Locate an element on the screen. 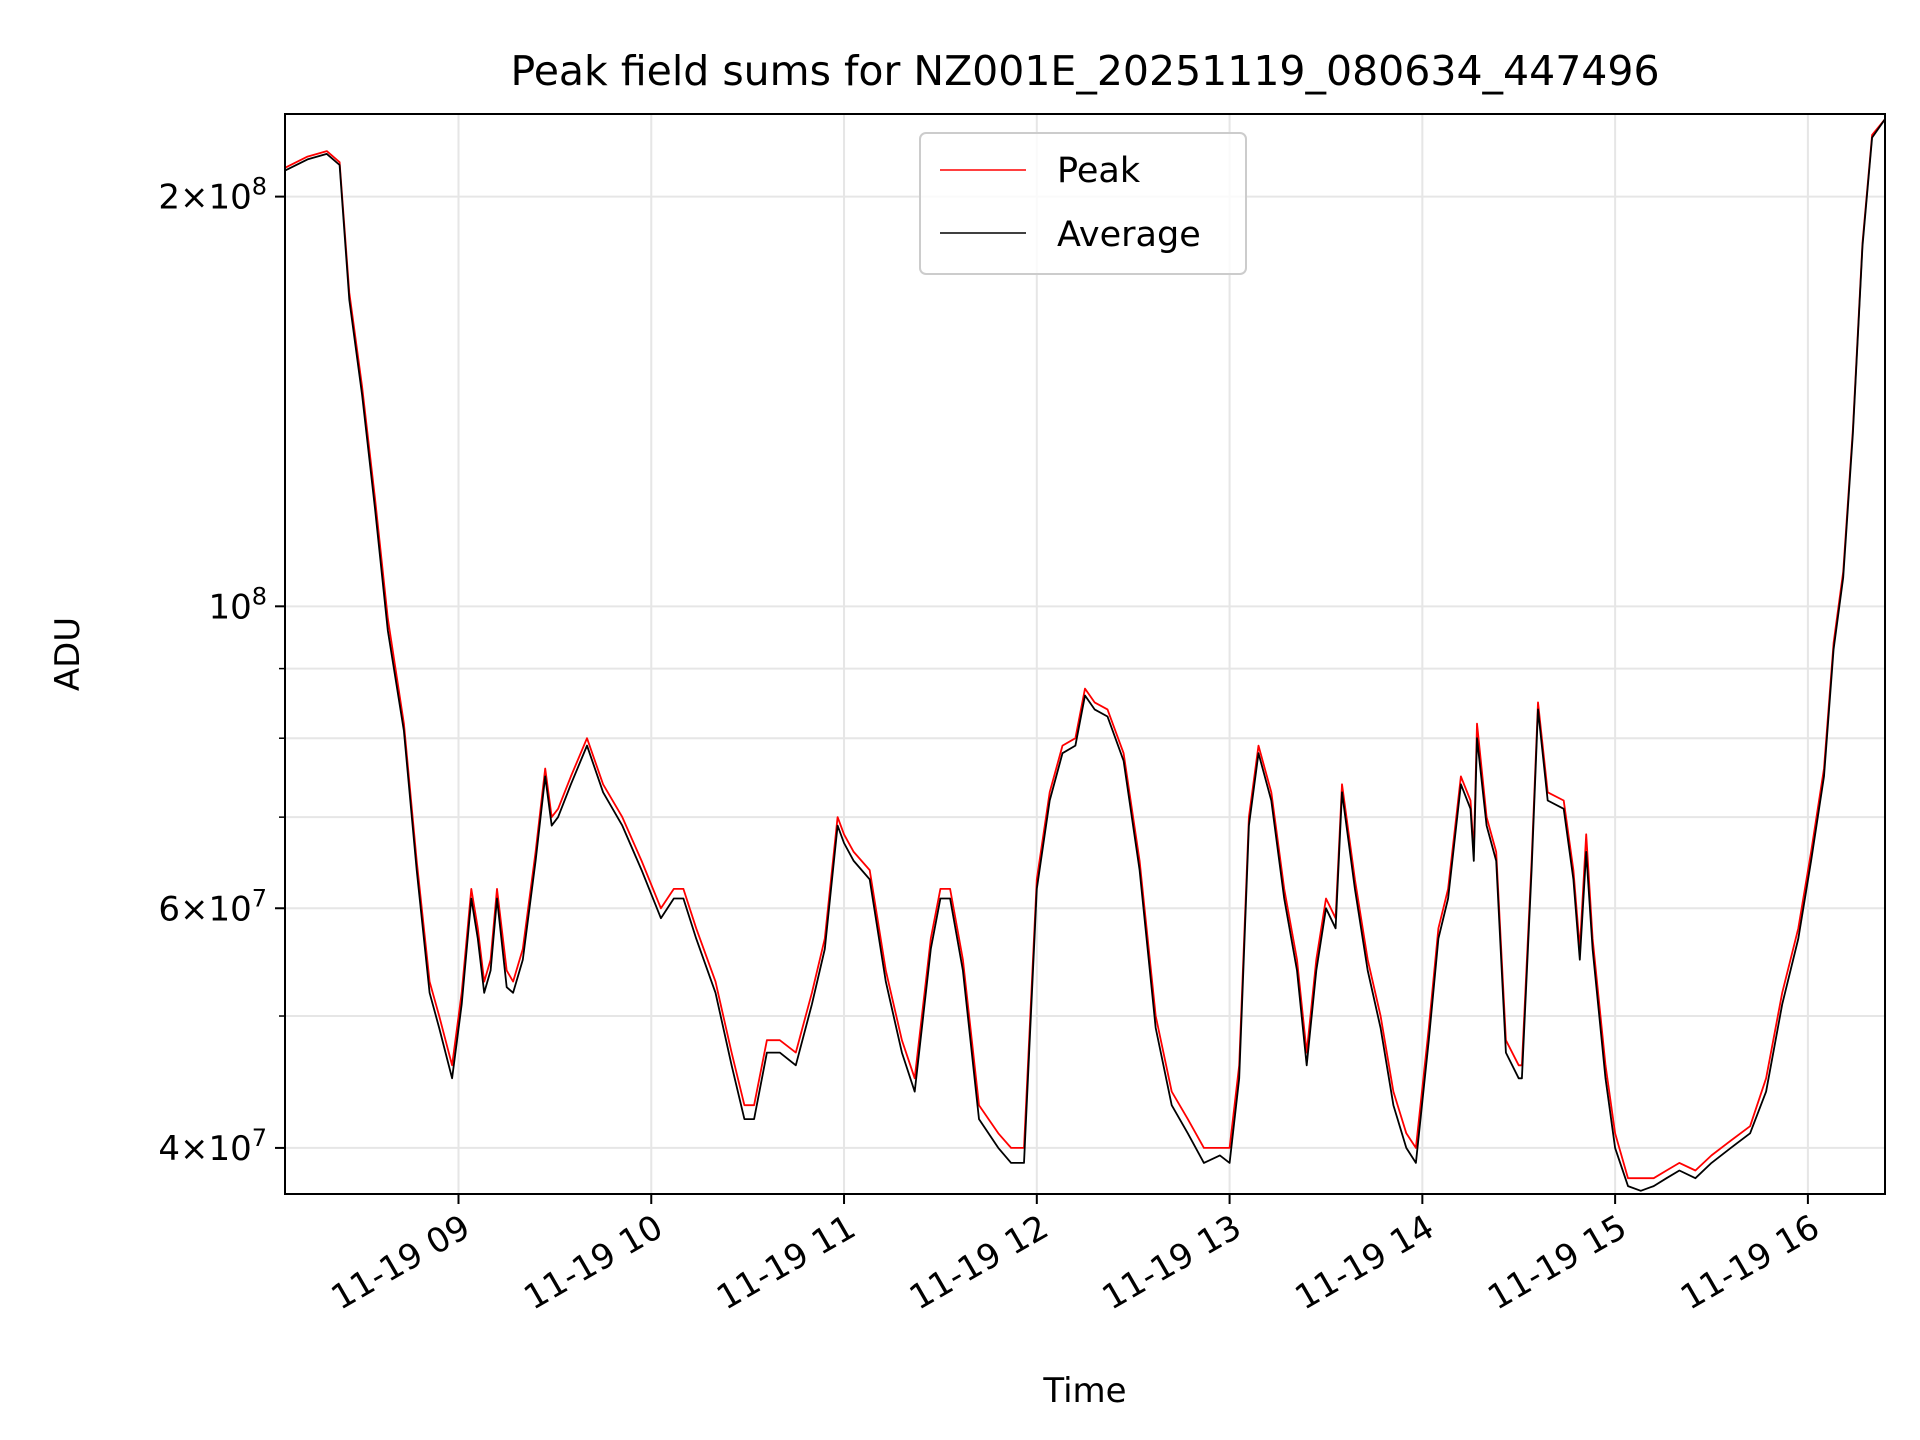 The width and height of the screenshot is (1920, 1440). y-tick-label: 6×107 is located at coordinates (212, 906).